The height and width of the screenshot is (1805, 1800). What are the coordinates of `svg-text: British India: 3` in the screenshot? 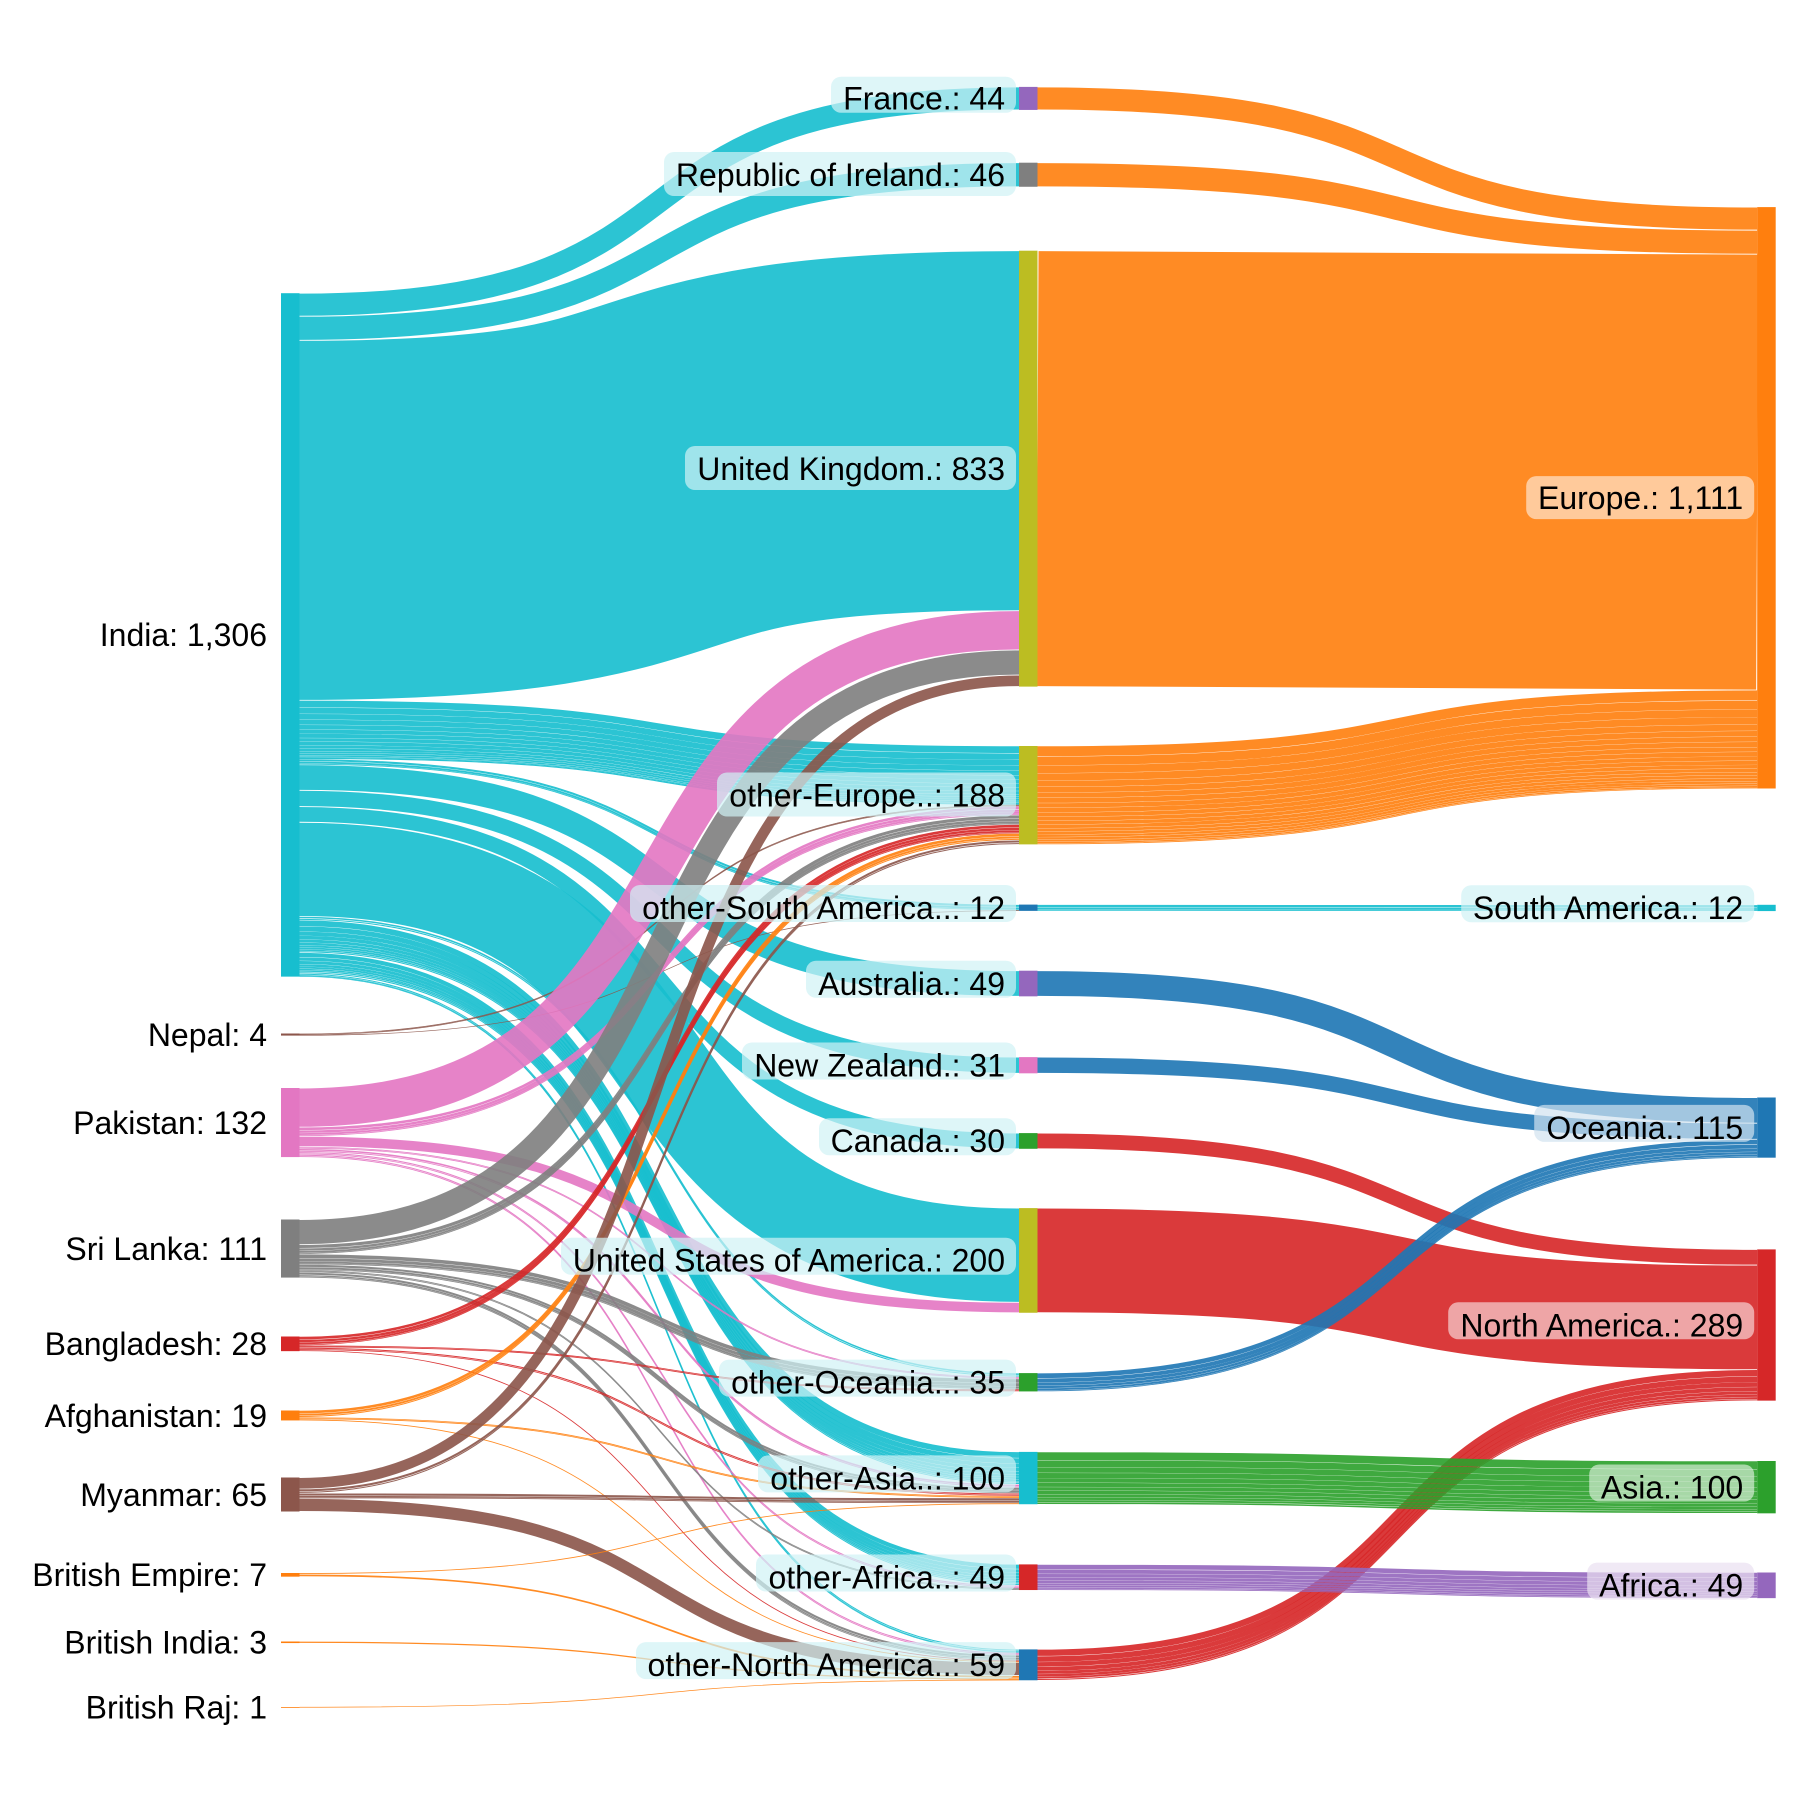 It's located at (165, 1643).